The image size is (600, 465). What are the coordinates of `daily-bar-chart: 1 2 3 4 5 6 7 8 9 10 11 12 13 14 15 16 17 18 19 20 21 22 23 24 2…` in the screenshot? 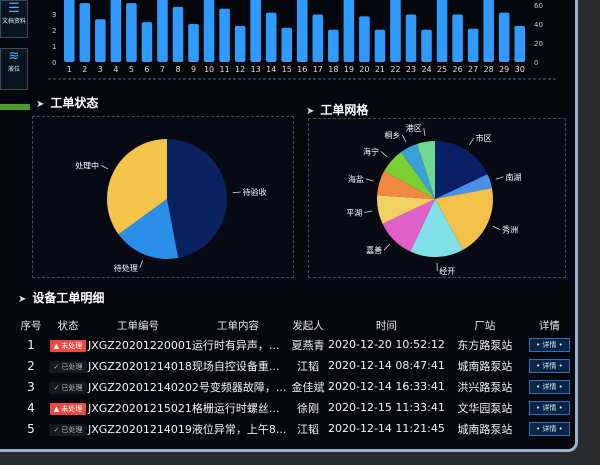 It's located at (302, 40).